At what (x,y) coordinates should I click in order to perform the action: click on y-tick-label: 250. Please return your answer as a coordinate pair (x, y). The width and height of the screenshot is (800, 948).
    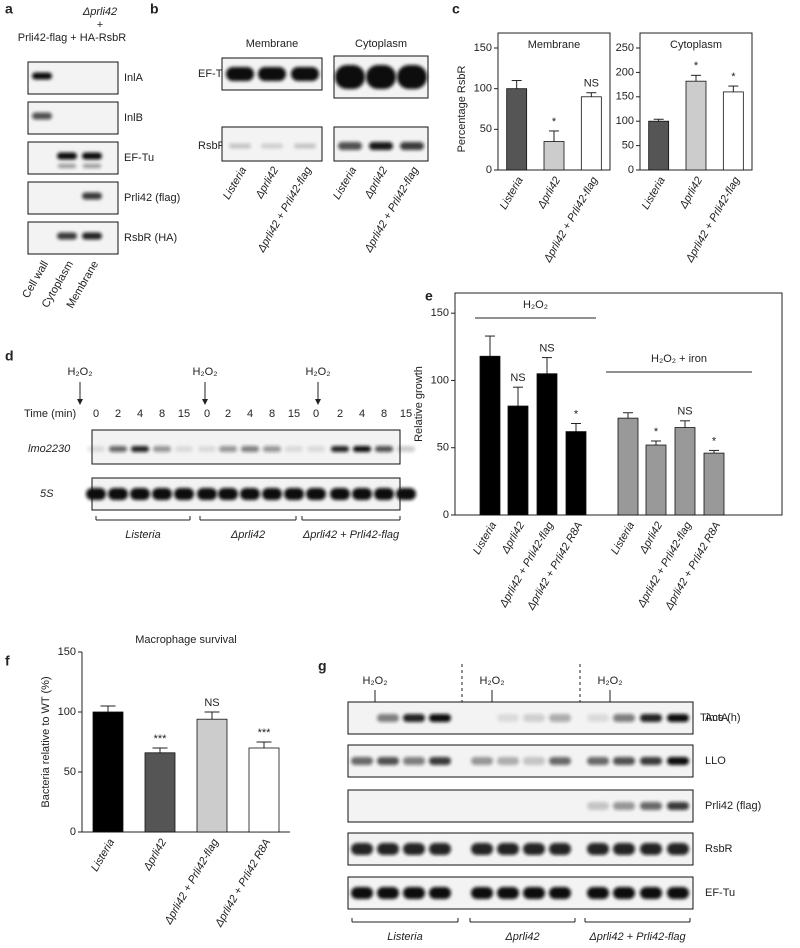
    Looking at the image, I should click on (625, 48).